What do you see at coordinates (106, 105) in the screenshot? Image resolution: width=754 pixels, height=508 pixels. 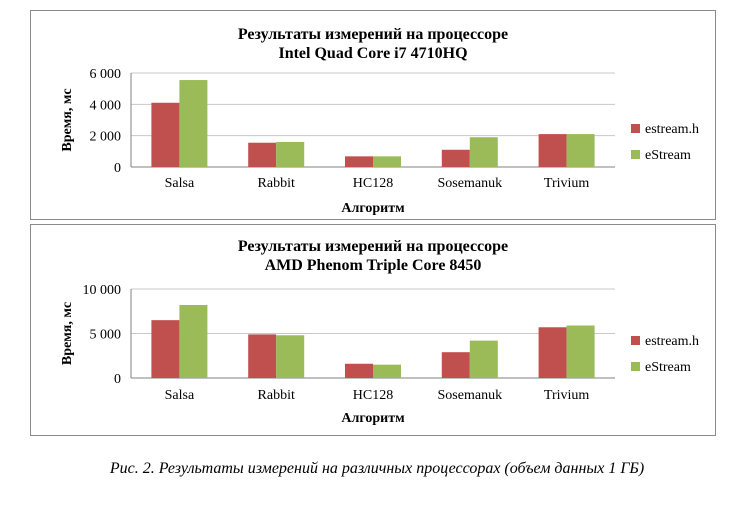 I see `y-tick-label: 4 000` at bounding box center [106, 105].